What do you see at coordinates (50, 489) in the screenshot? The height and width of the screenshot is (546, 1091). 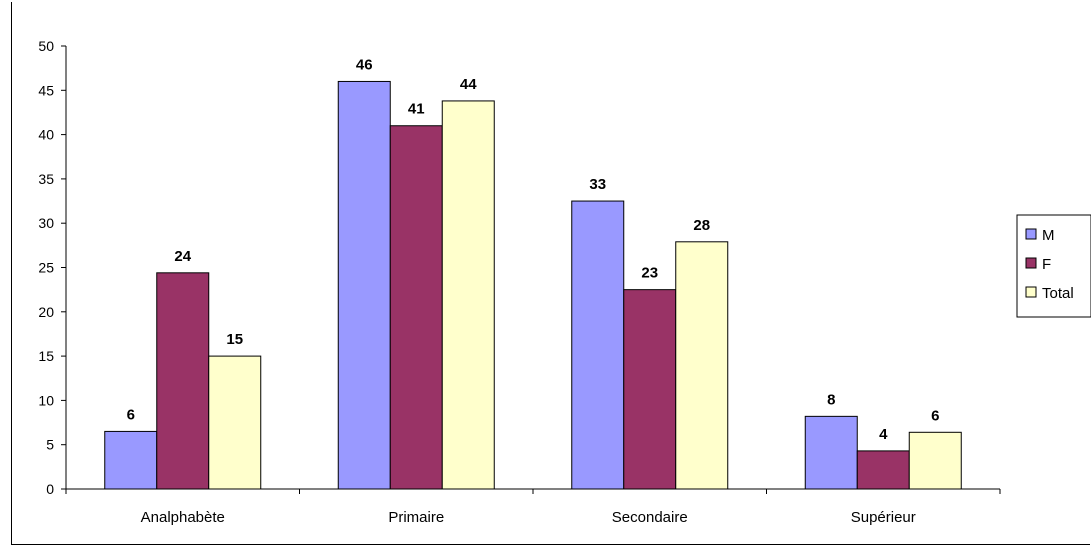 I see `y-tick-label: 0` at bounding box center [50, 489].